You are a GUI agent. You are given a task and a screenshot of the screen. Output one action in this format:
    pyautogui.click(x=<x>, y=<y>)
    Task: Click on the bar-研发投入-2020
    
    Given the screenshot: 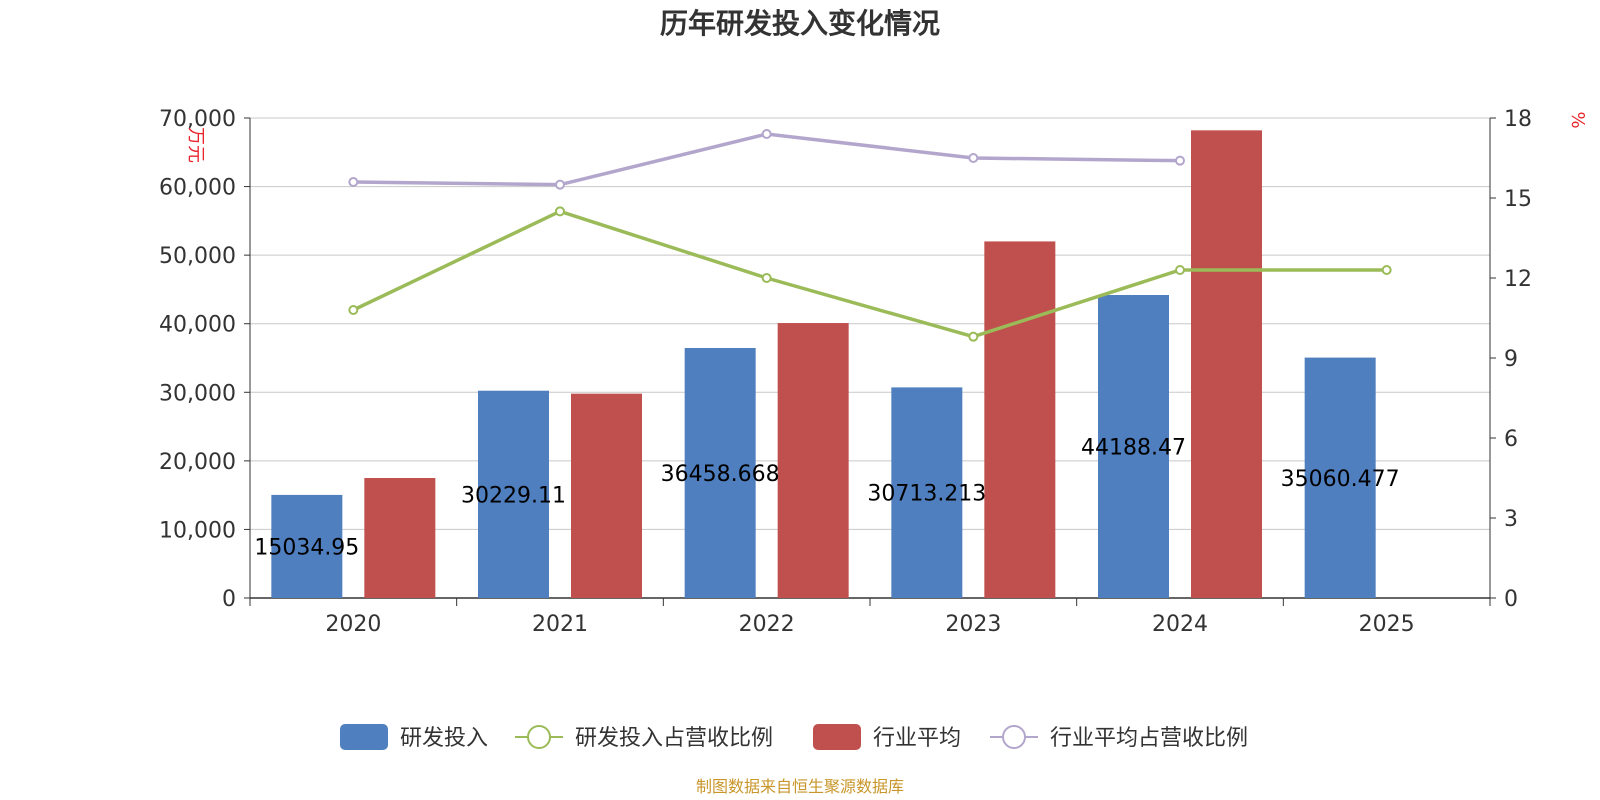 What is the action you would take?
    pyautogui.click(x=307, y=546)
    